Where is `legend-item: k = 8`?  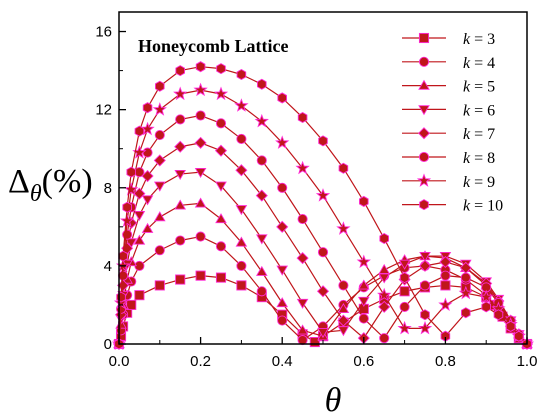 legend-item: k = 8 is located at coordinates (448, 158).